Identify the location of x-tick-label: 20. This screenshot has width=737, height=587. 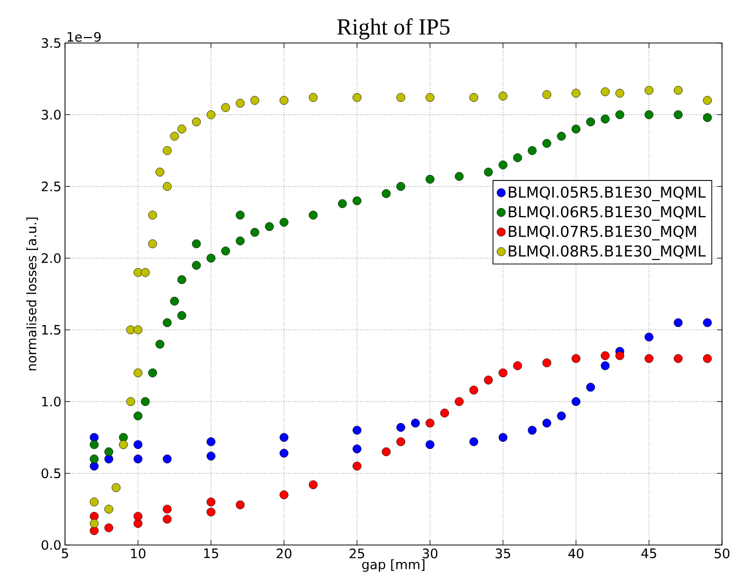
(284, 553).